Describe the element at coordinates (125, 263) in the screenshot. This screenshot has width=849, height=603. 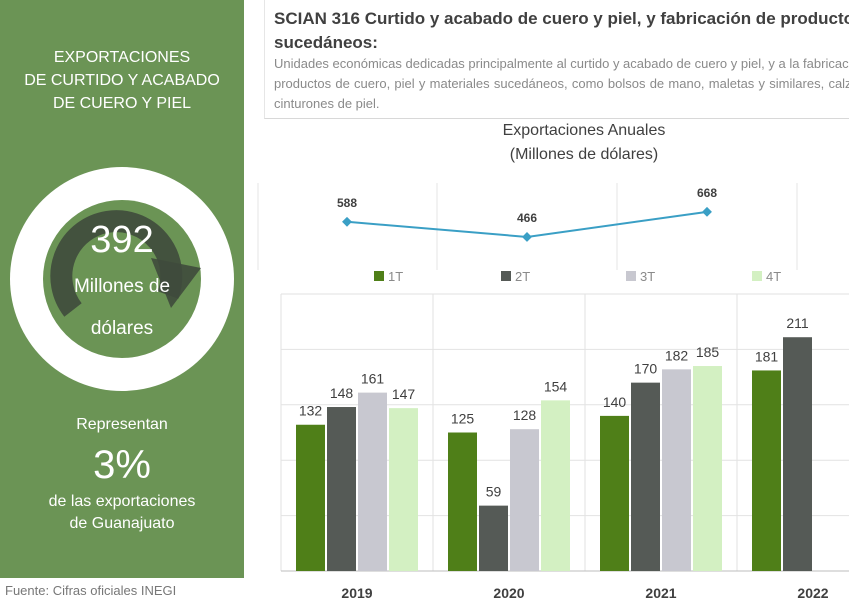
I see `circular-arrow-icon` at that location.